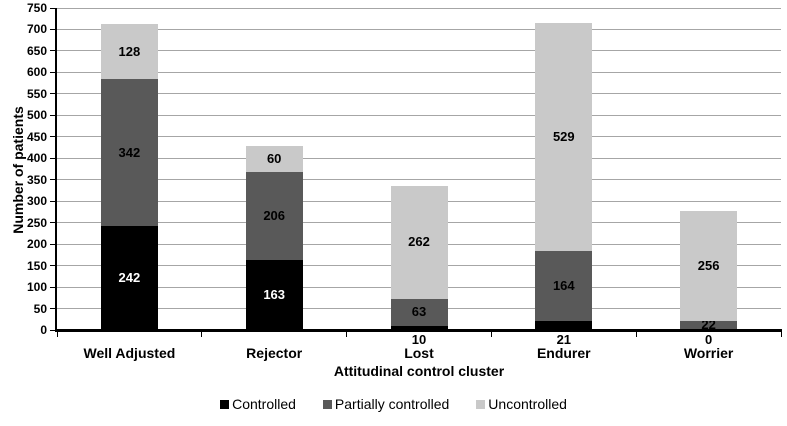 Image resolution: width=787 pixels, height=426 pixels. Describe the element at coordinates (36, 201) in the screenshot. I see `y-axis-tick-label: 300` at that location.